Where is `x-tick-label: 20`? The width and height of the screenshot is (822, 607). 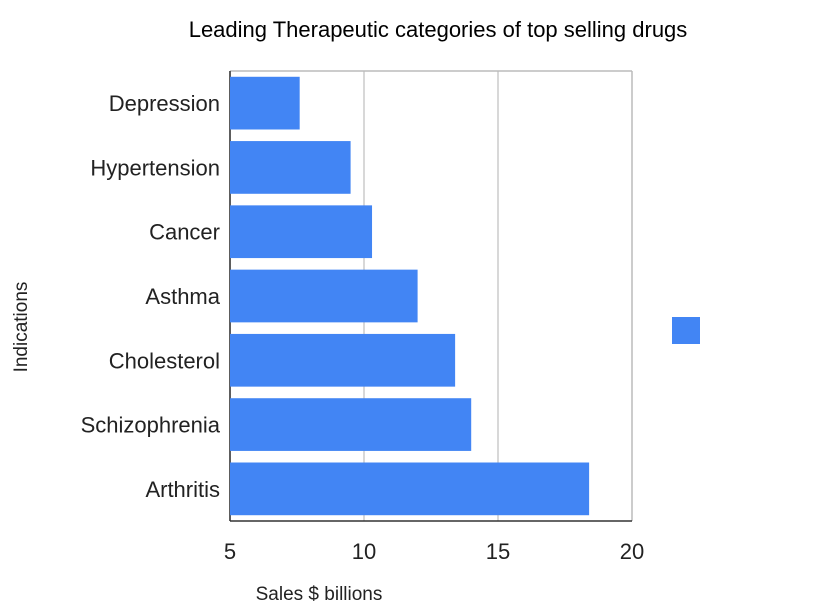 x-tick-label: 20 is located at coordinates (632, 551).